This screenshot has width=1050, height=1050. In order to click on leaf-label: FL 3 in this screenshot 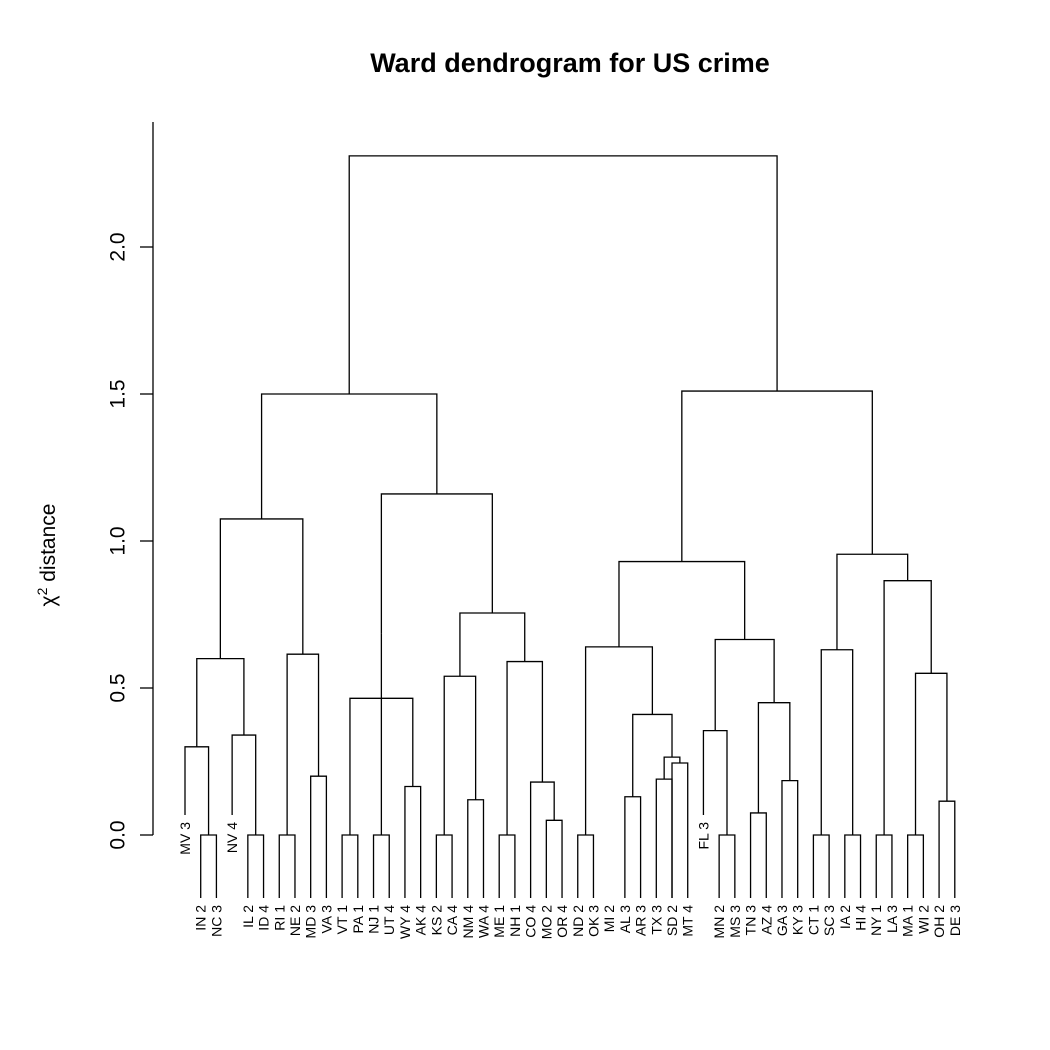, I will do `click(703, 836)`.